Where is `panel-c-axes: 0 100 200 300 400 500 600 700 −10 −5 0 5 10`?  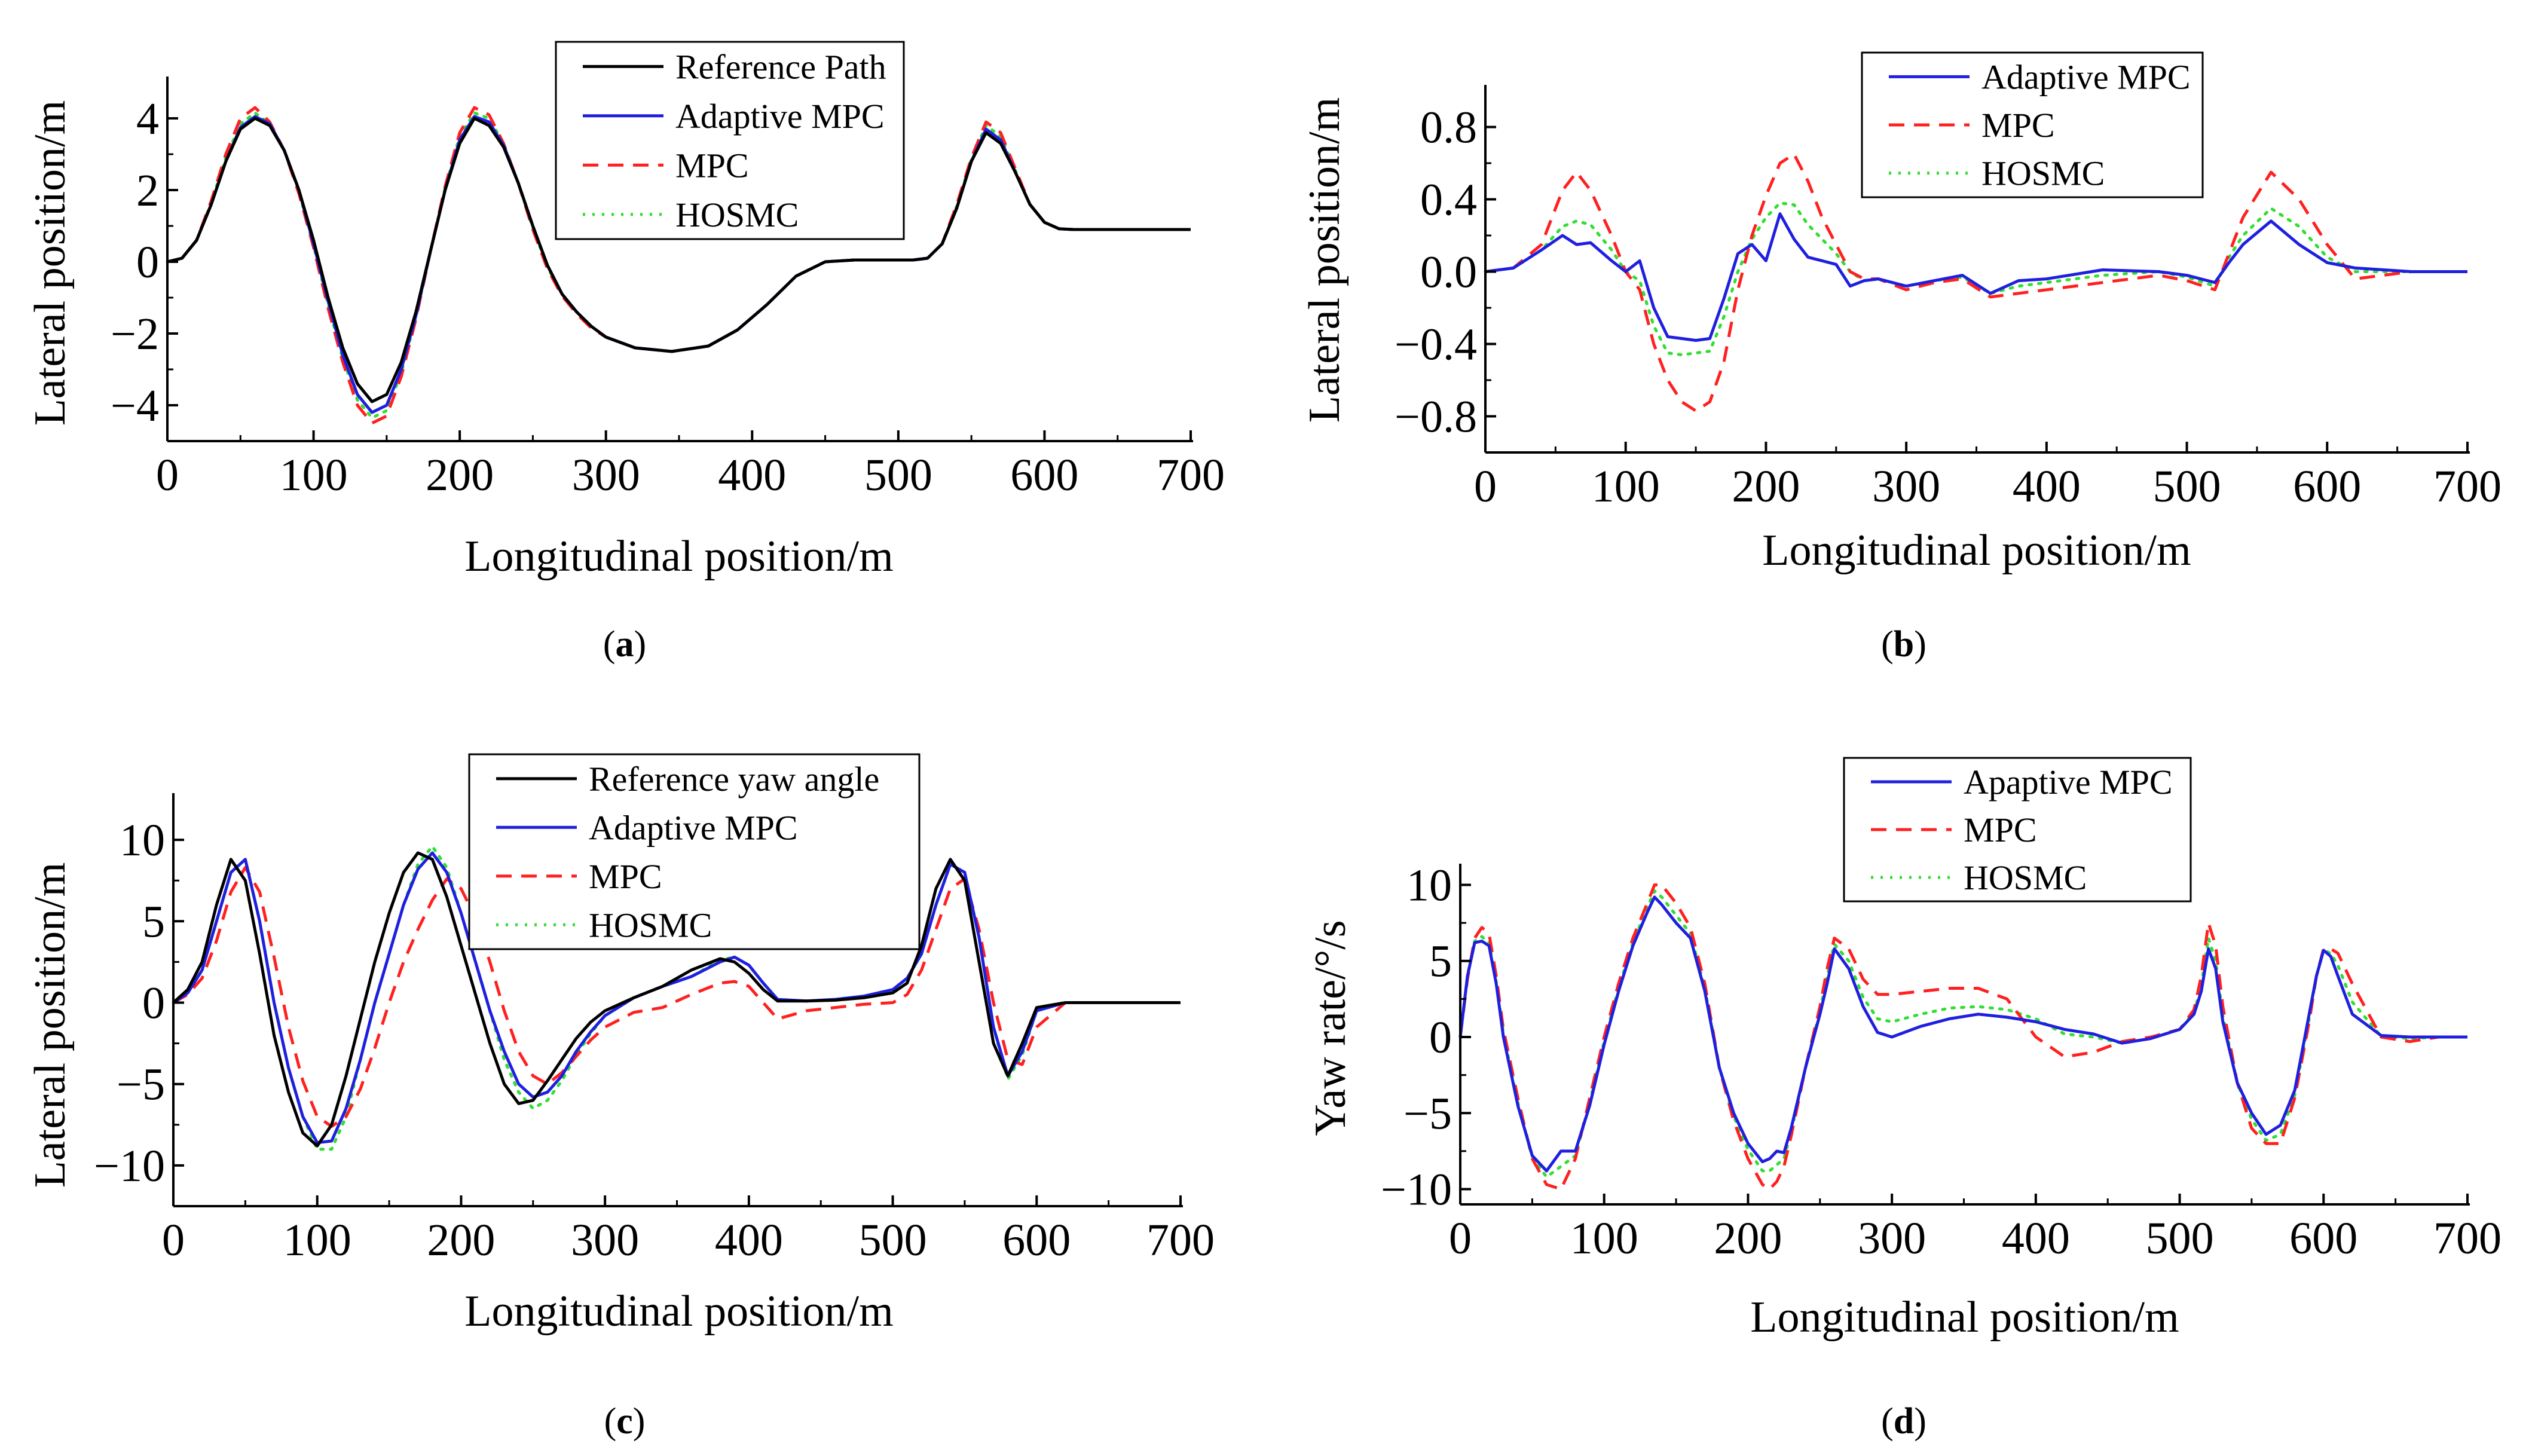
panel-c-axes: 0 100 200 300 400 500 600 700 −10 −5 0 5 10 is located at coordinates (654, 1029).